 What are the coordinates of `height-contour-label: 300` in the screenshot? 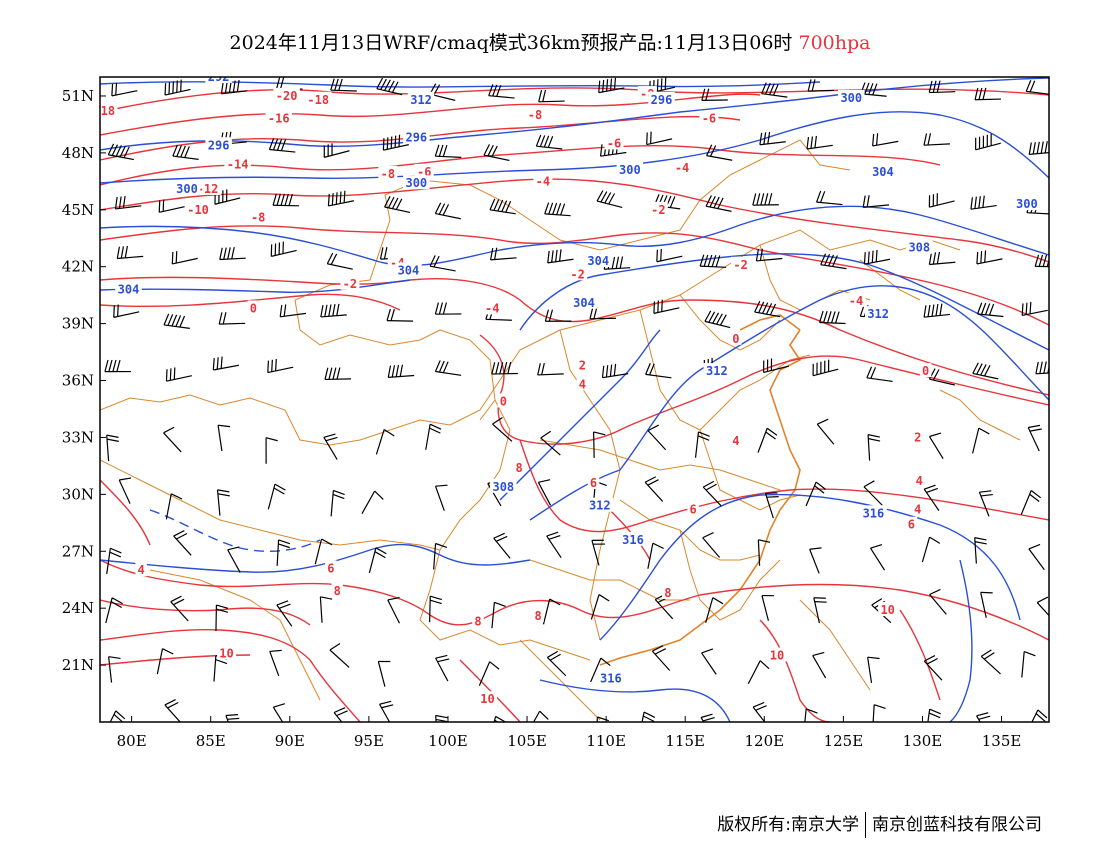 It's located at (416, 183).